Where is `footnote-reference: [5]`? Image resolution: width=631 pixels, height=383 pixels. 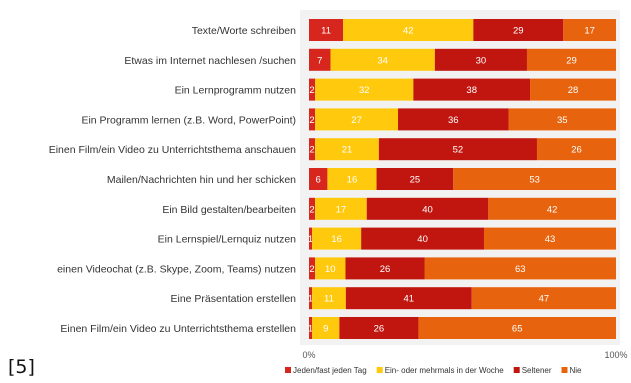 footnote-reference: [5] is located at coordinates (21, 367).